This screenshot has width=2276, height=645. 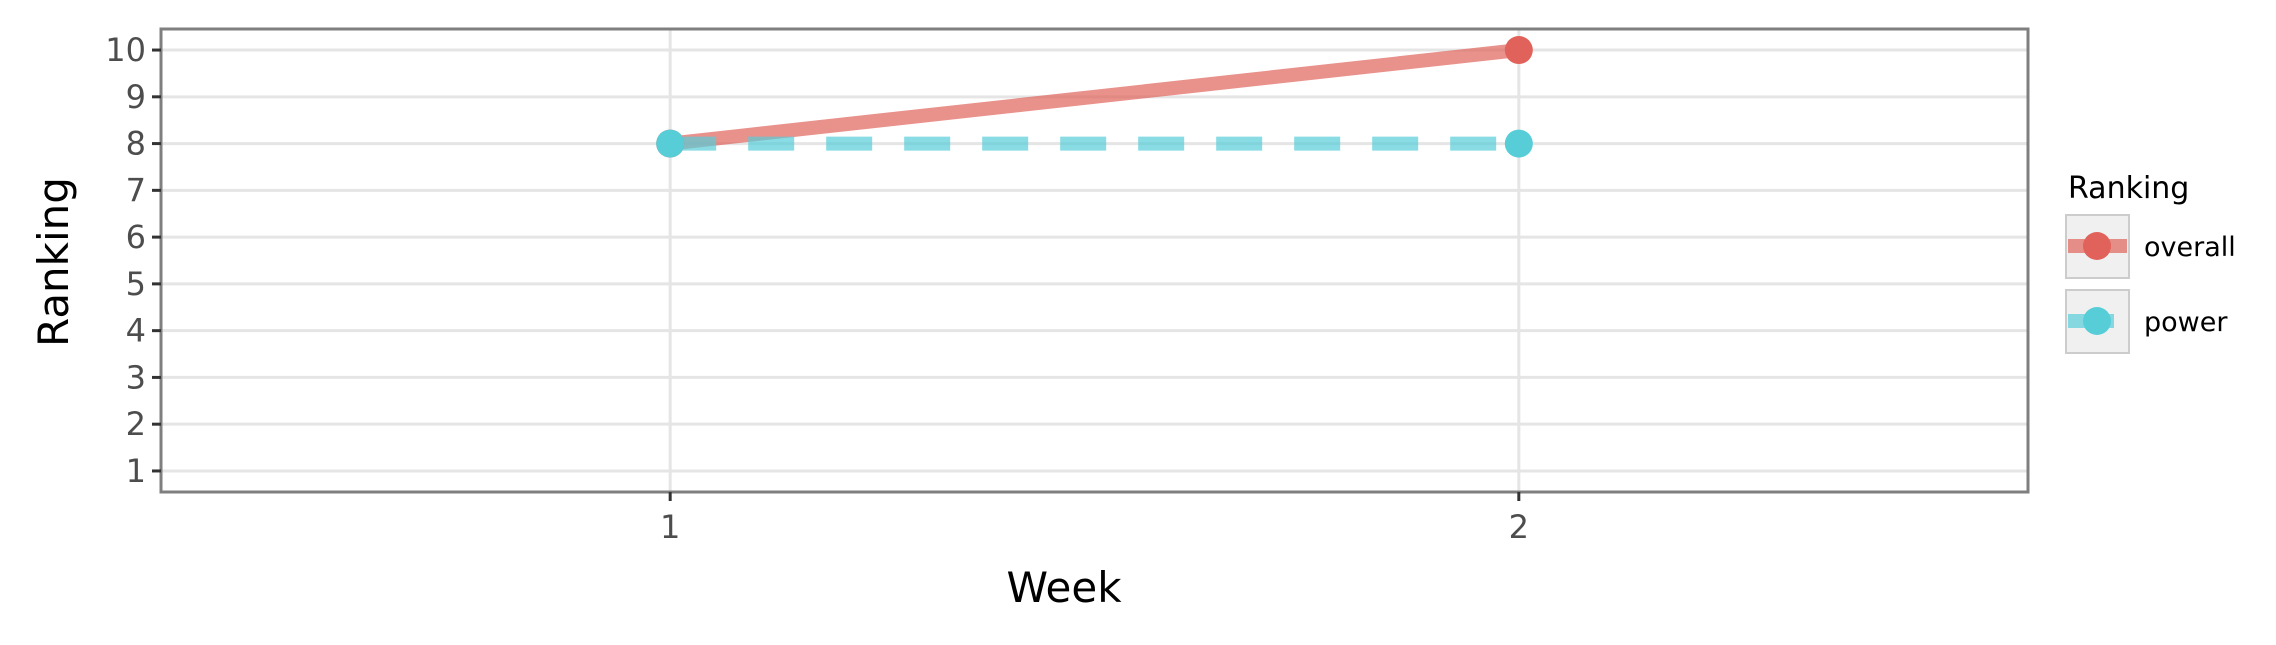 I want to click on series-layer, so click(x=1094, y=97).